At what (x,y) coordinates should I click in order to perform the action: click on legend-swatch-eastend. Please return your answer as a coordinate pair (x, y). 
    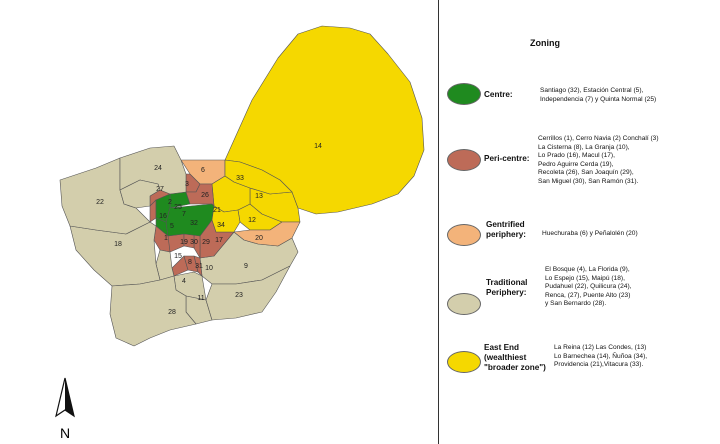
    Looking at the image, I should click on (464, 362).